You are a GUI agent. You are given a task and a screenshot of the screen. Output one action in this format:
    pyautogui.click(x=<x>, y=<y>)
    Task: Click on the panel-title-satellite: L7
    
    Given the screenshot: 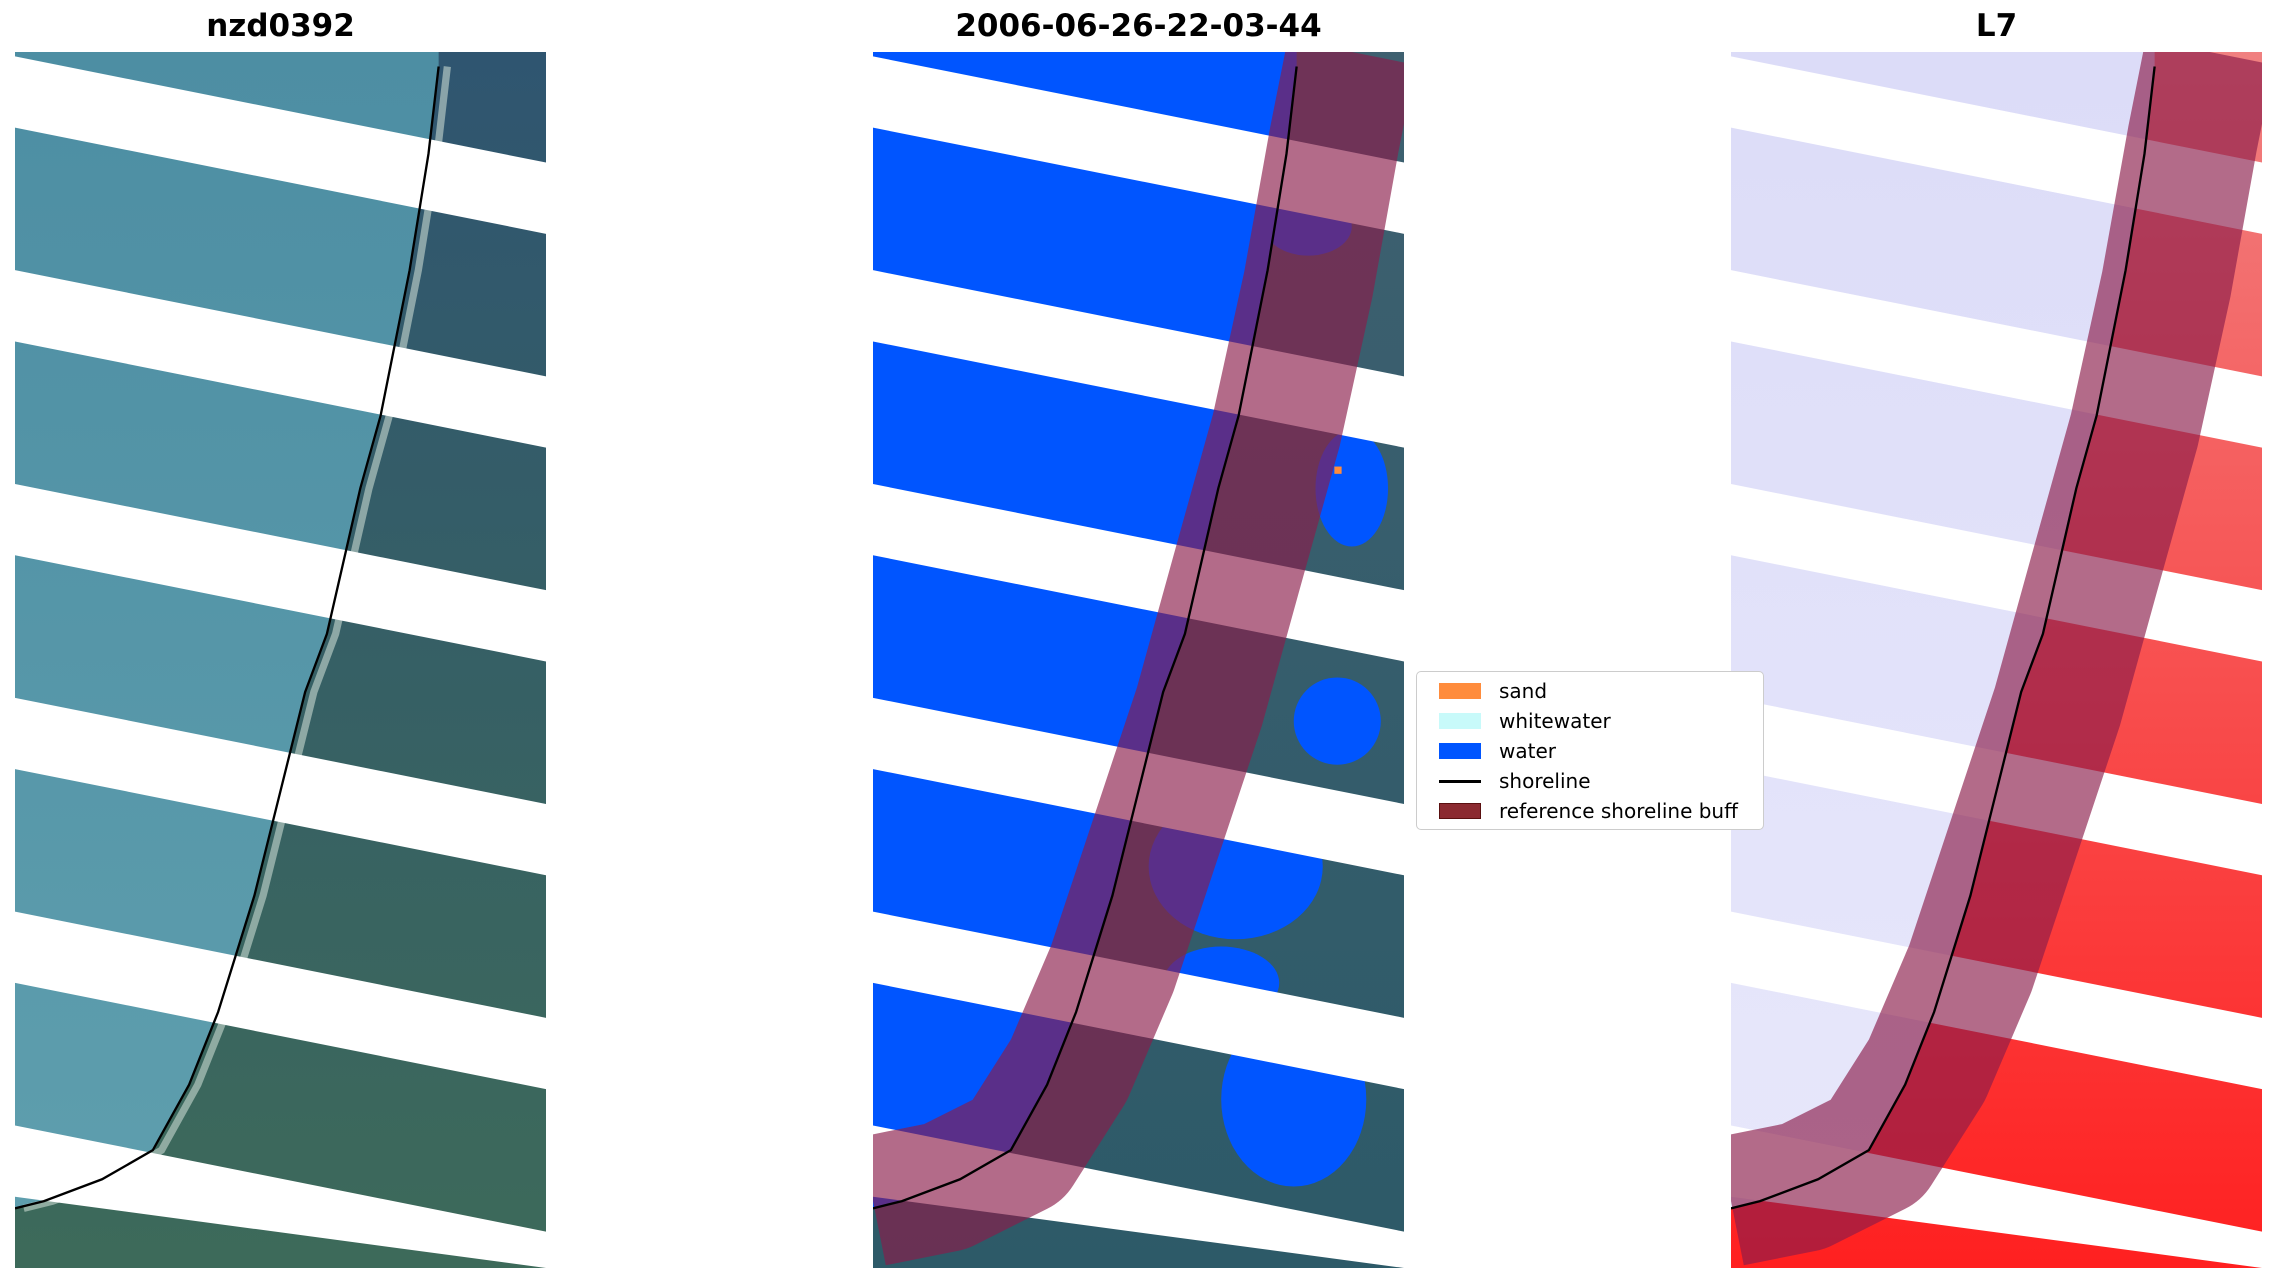 What is the action you would take?
    pyautogui.click(x=1996, y=26)
    